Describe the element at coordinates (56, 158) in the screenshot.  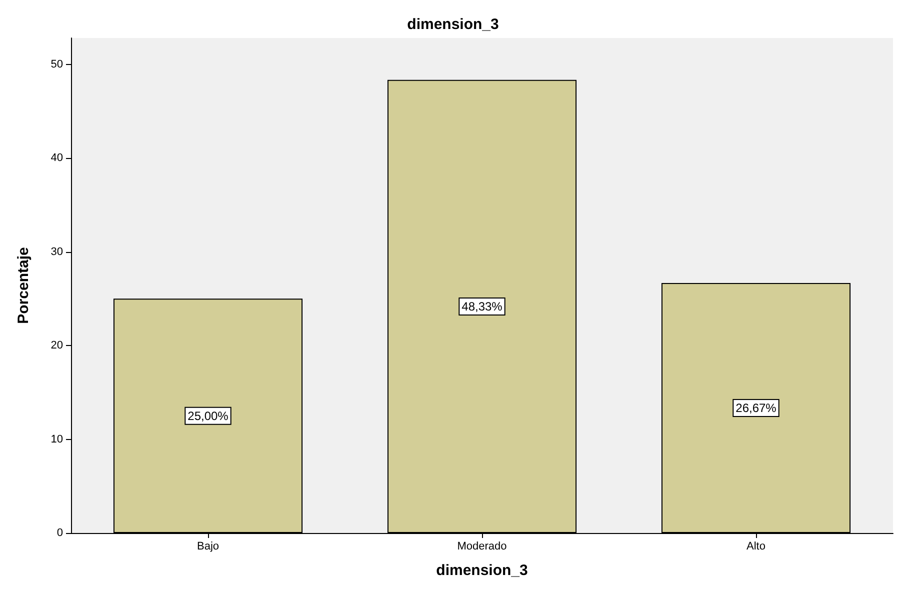
I see `y-tick-label: 40` at that location.